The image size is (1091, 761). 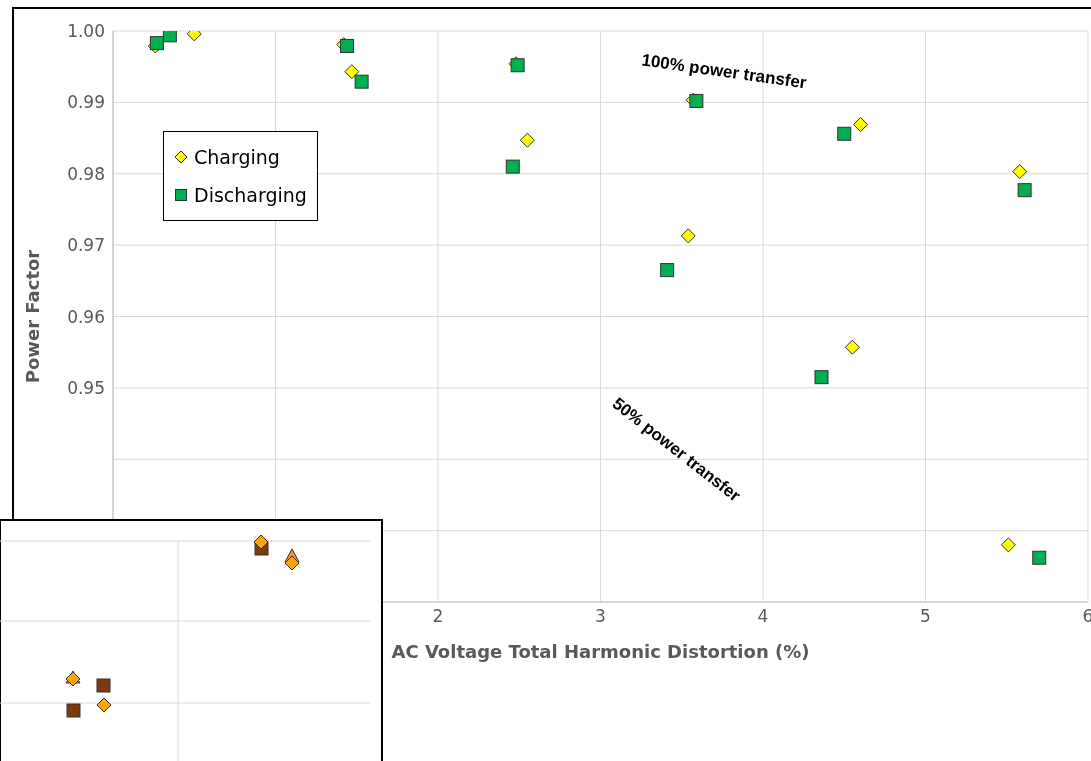 What do you see at coordinates (86, 173) in the screenshot?
I see `y-tick-label: 0.98` at bounding box center [86, 173].